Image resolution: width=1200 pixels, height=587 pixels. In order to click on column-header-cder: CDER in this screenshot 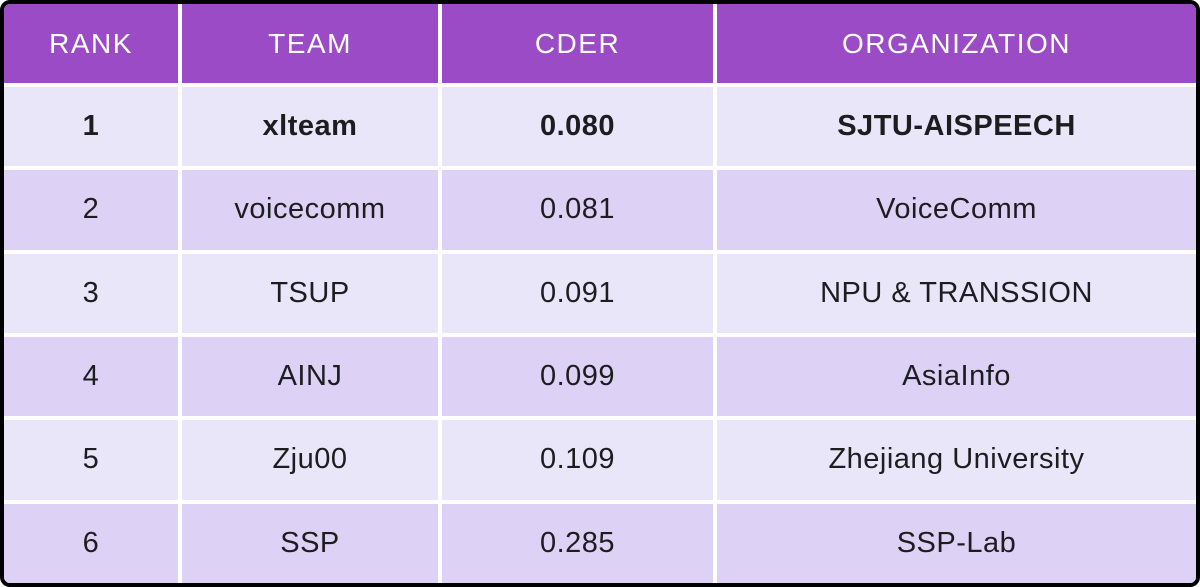, I will do `click(577, 43)`.